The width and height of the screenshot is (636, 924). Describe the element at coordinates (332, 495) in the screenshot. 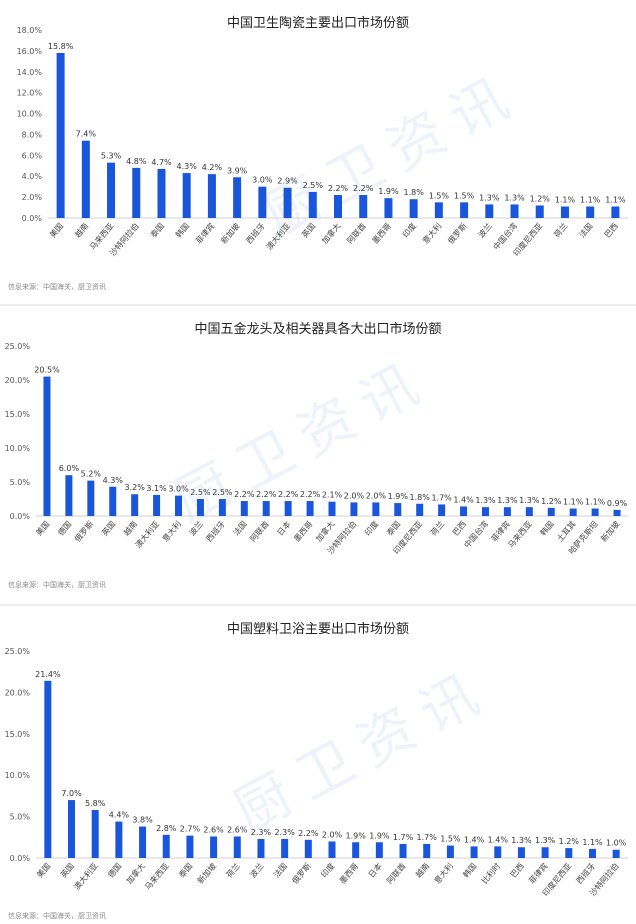

I see `data-label: 2.1%` at that location.